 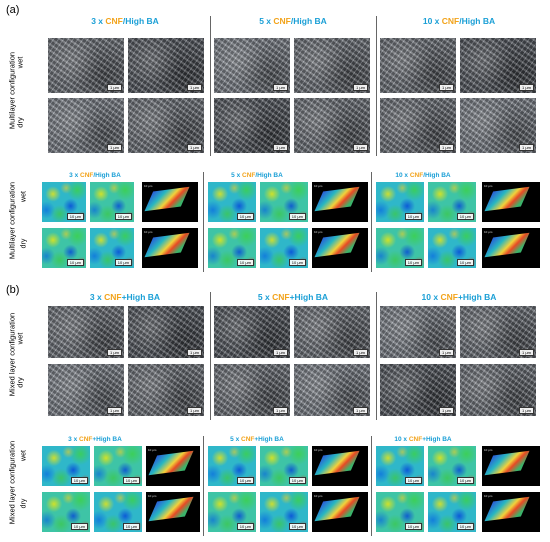 What do you see at coordinates (95, 439) in the screenshot?
I see `panel-b-afm-title-3x: 3 x CNF+High BA` at bounding box center [95, 439].